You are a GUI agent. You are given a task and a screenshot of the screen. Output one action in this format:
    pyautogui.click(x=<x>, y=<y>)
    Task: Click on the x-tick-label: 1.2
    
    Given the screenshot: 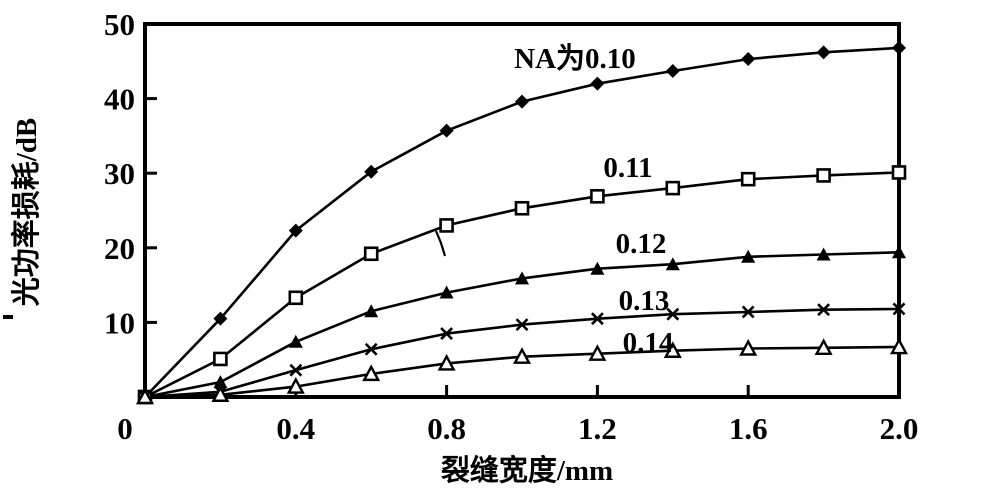 What is the action you would take?
    pyautogui.click(x=597, y=428)
    